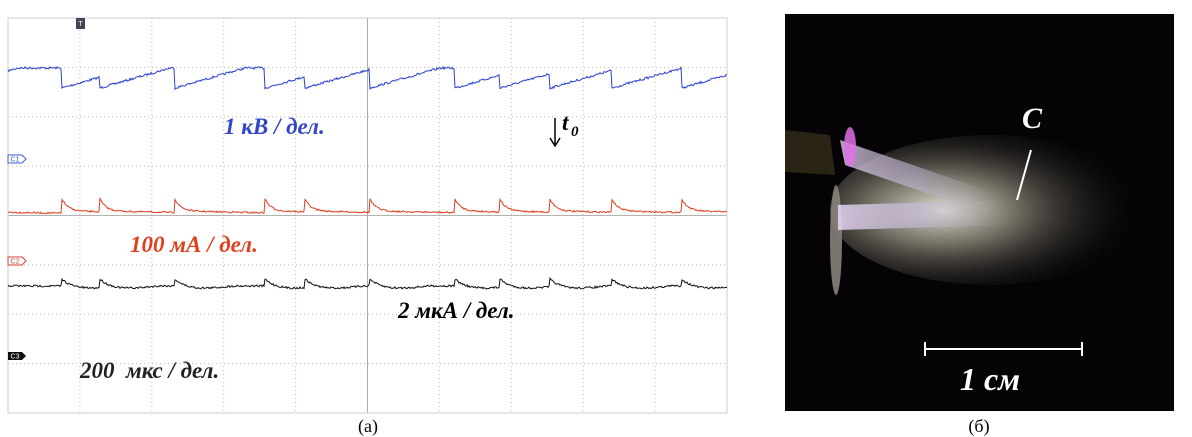  What do you see at coordinates (850, 147) in the screenshot?
I see `discharge-spot` at bounding box center [850, 147].